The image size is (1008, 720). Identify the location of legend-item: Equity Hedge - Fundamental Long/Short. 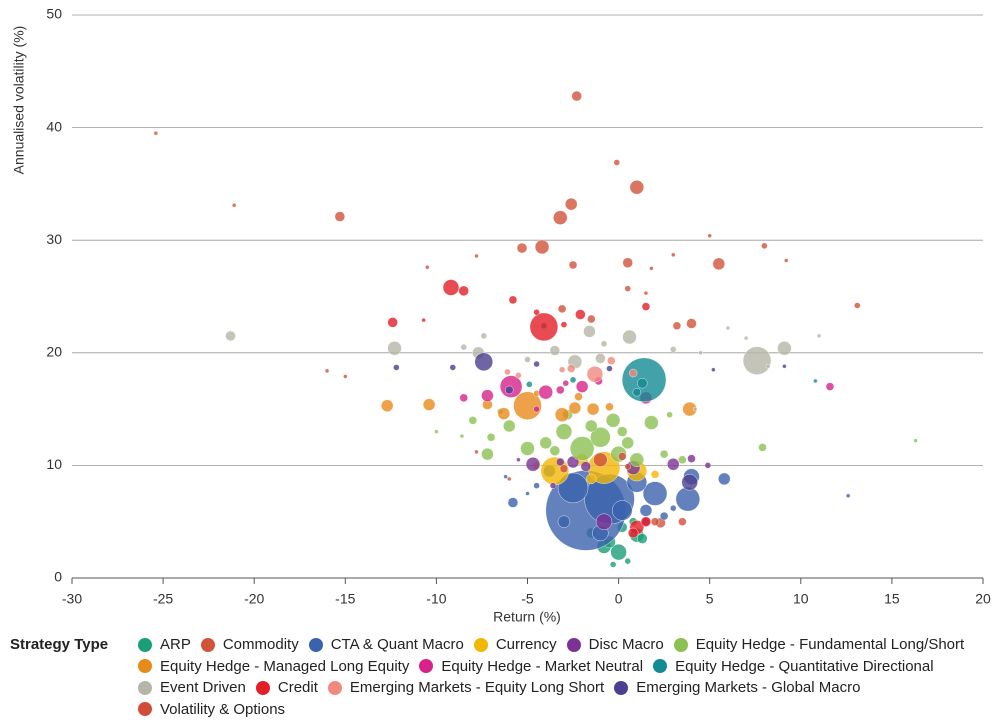
(818, 645).